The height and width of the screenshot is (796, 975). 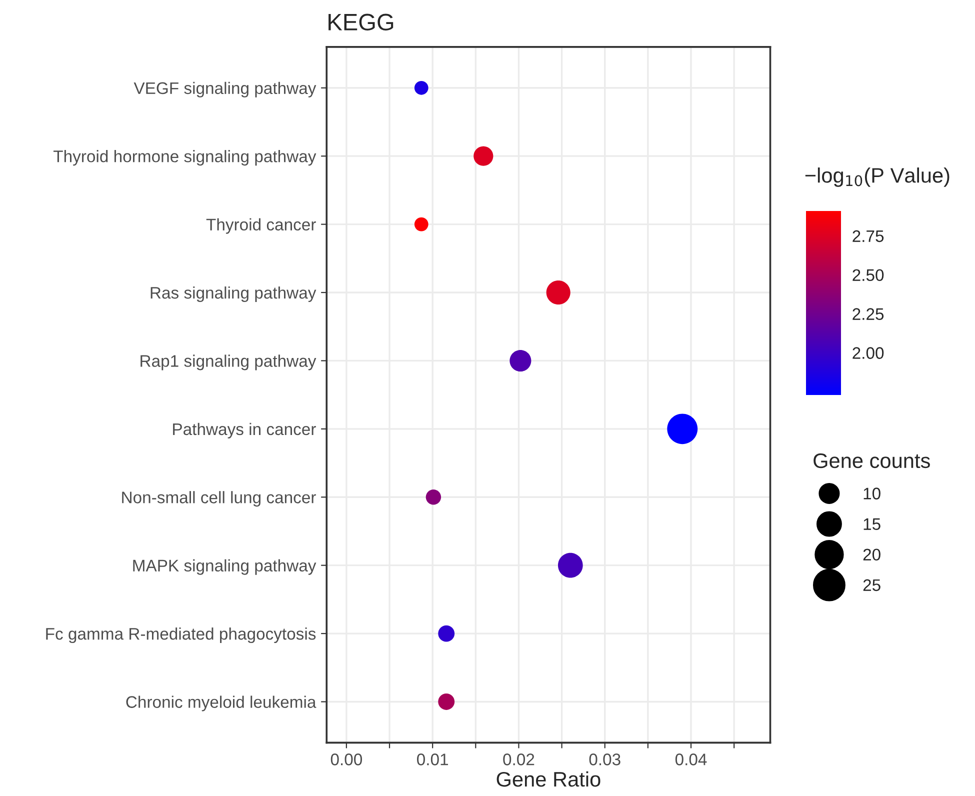 I want to click on y-tick-label: Thyroid hormone signaling pathway, so click(x=184, y=158).